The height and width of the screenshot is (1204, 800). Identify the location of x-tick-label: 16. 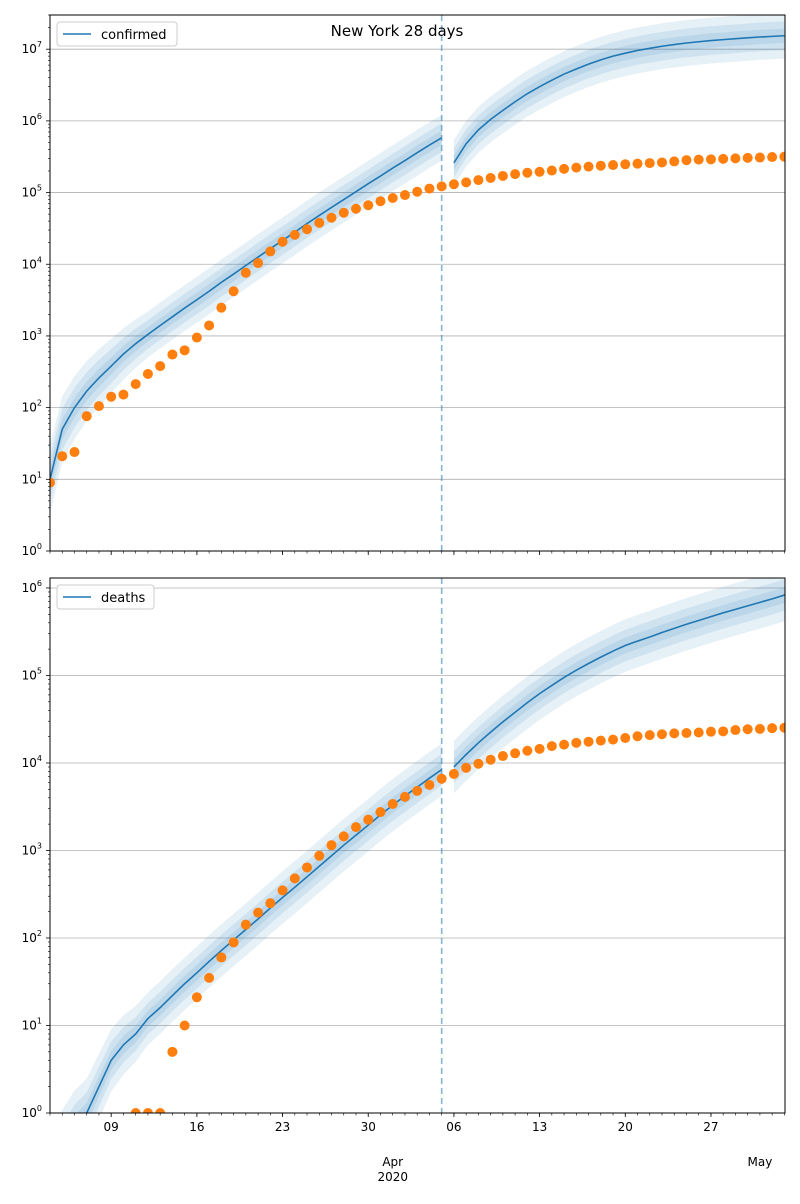
(196, 1127).